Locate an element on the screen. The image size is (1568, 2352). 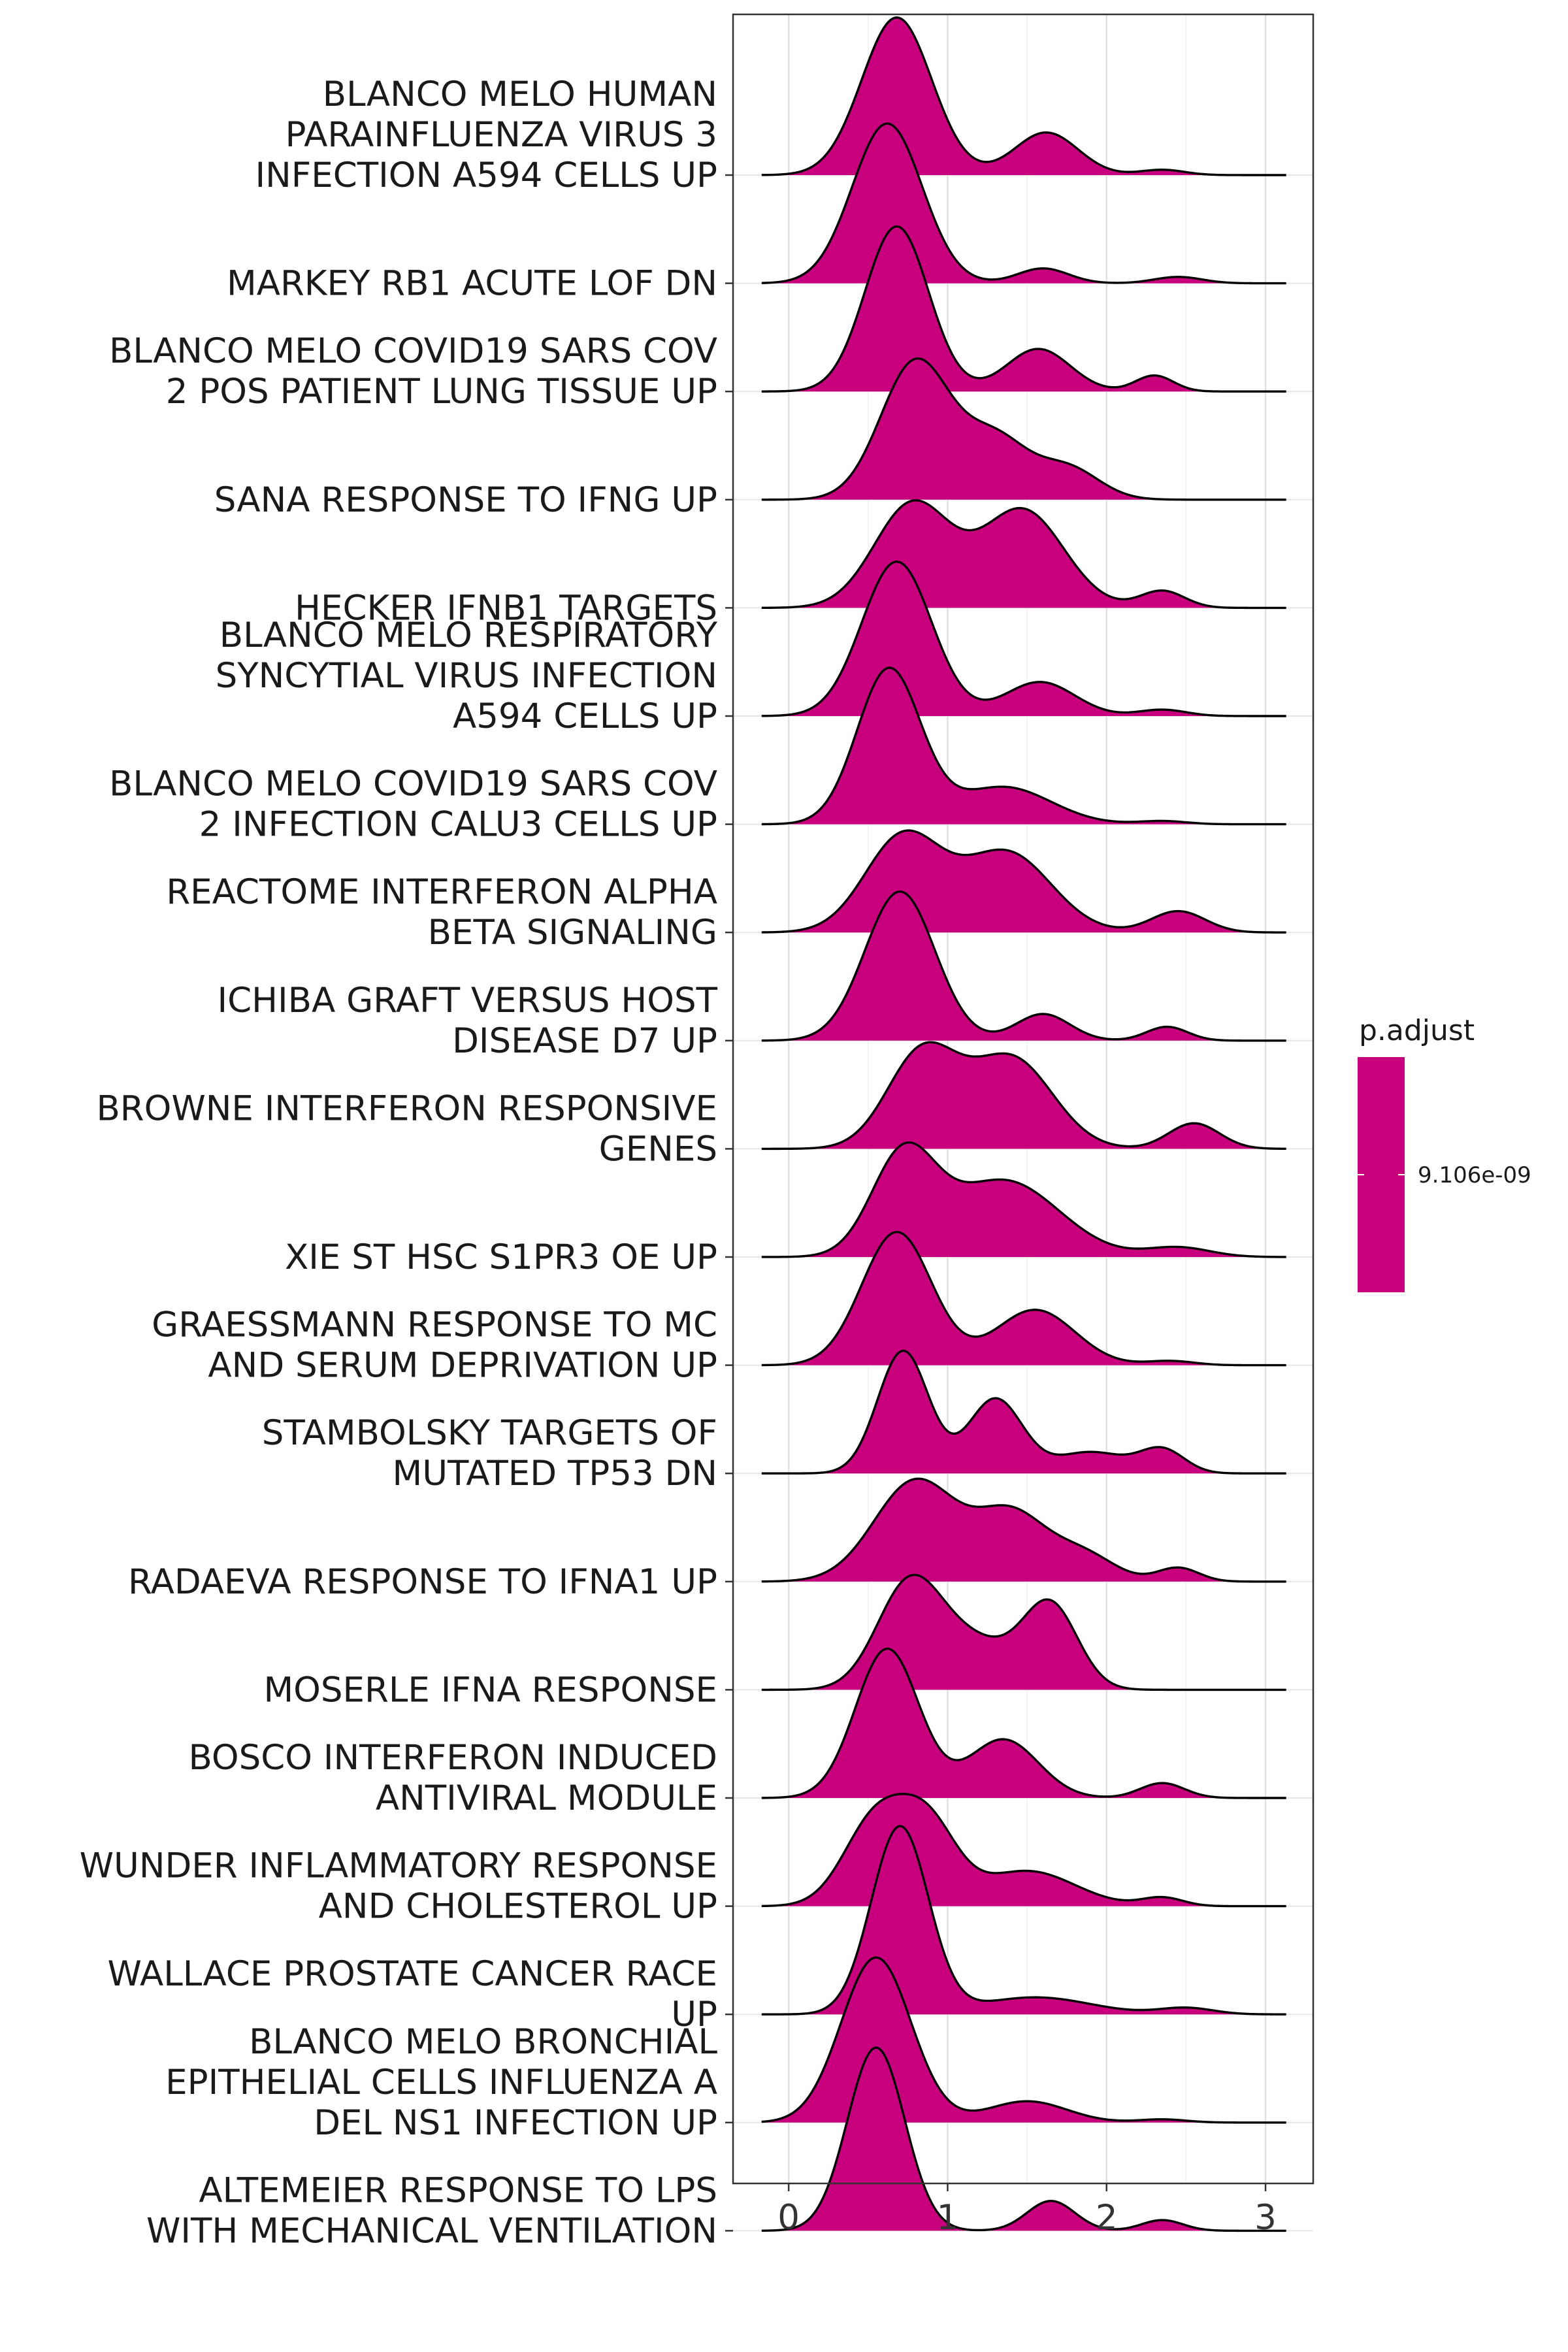
x-axis: 0 1 2 3 is located at coordinates (1027, 2210).